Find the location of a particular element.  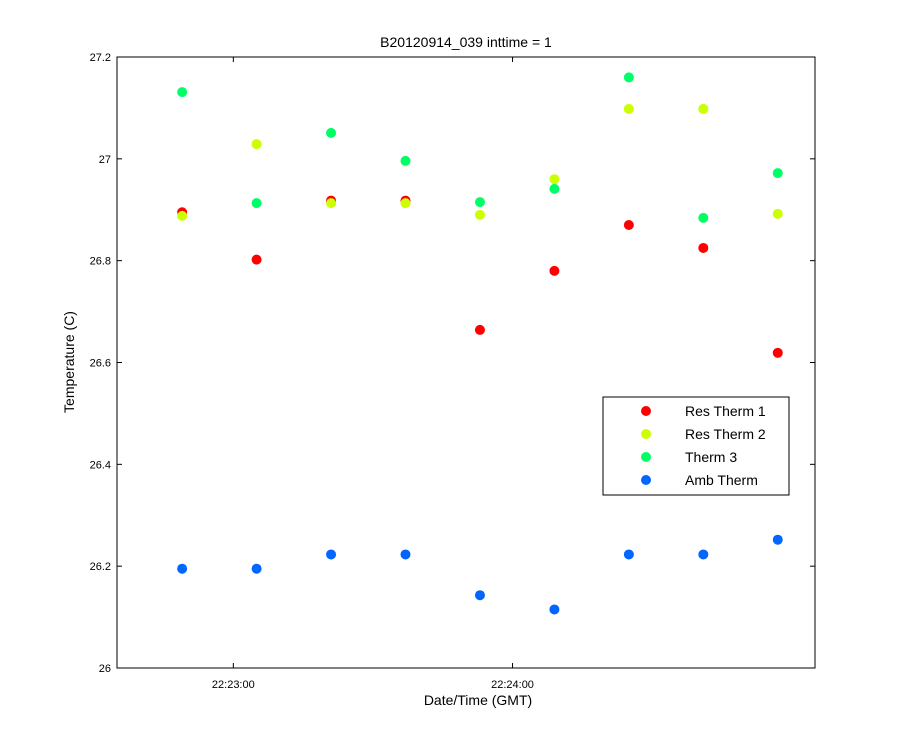

legend-label: Amb Therm is located at coordinates (721, 480).